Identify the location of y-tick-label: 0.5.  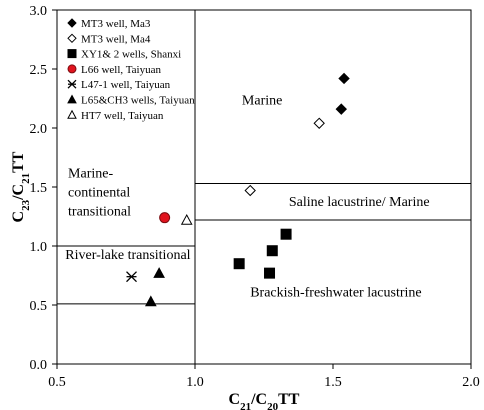
(39, 306).